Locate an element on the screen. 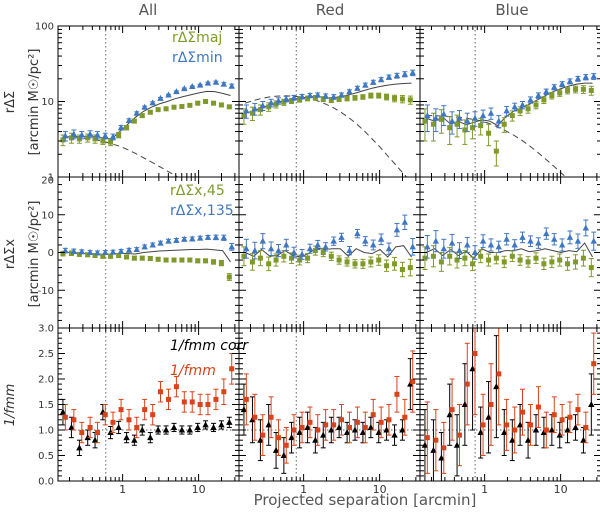  y-tick-label: 1 is located at coordinates (51, 178).